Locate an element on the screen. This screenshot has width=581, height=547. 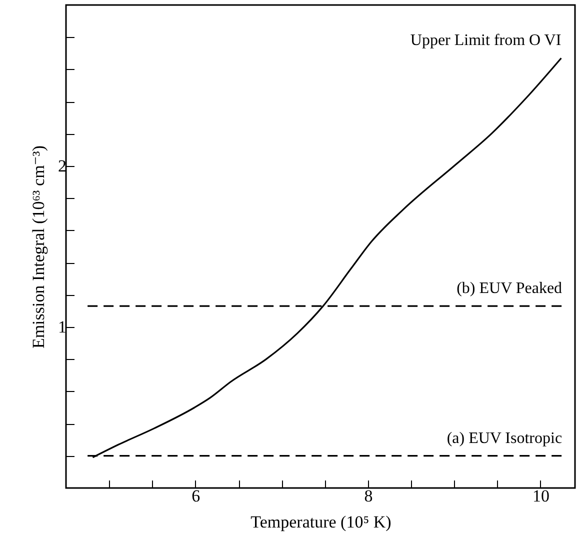
x-tick-label: 10 is located at coordinates (541, 496).